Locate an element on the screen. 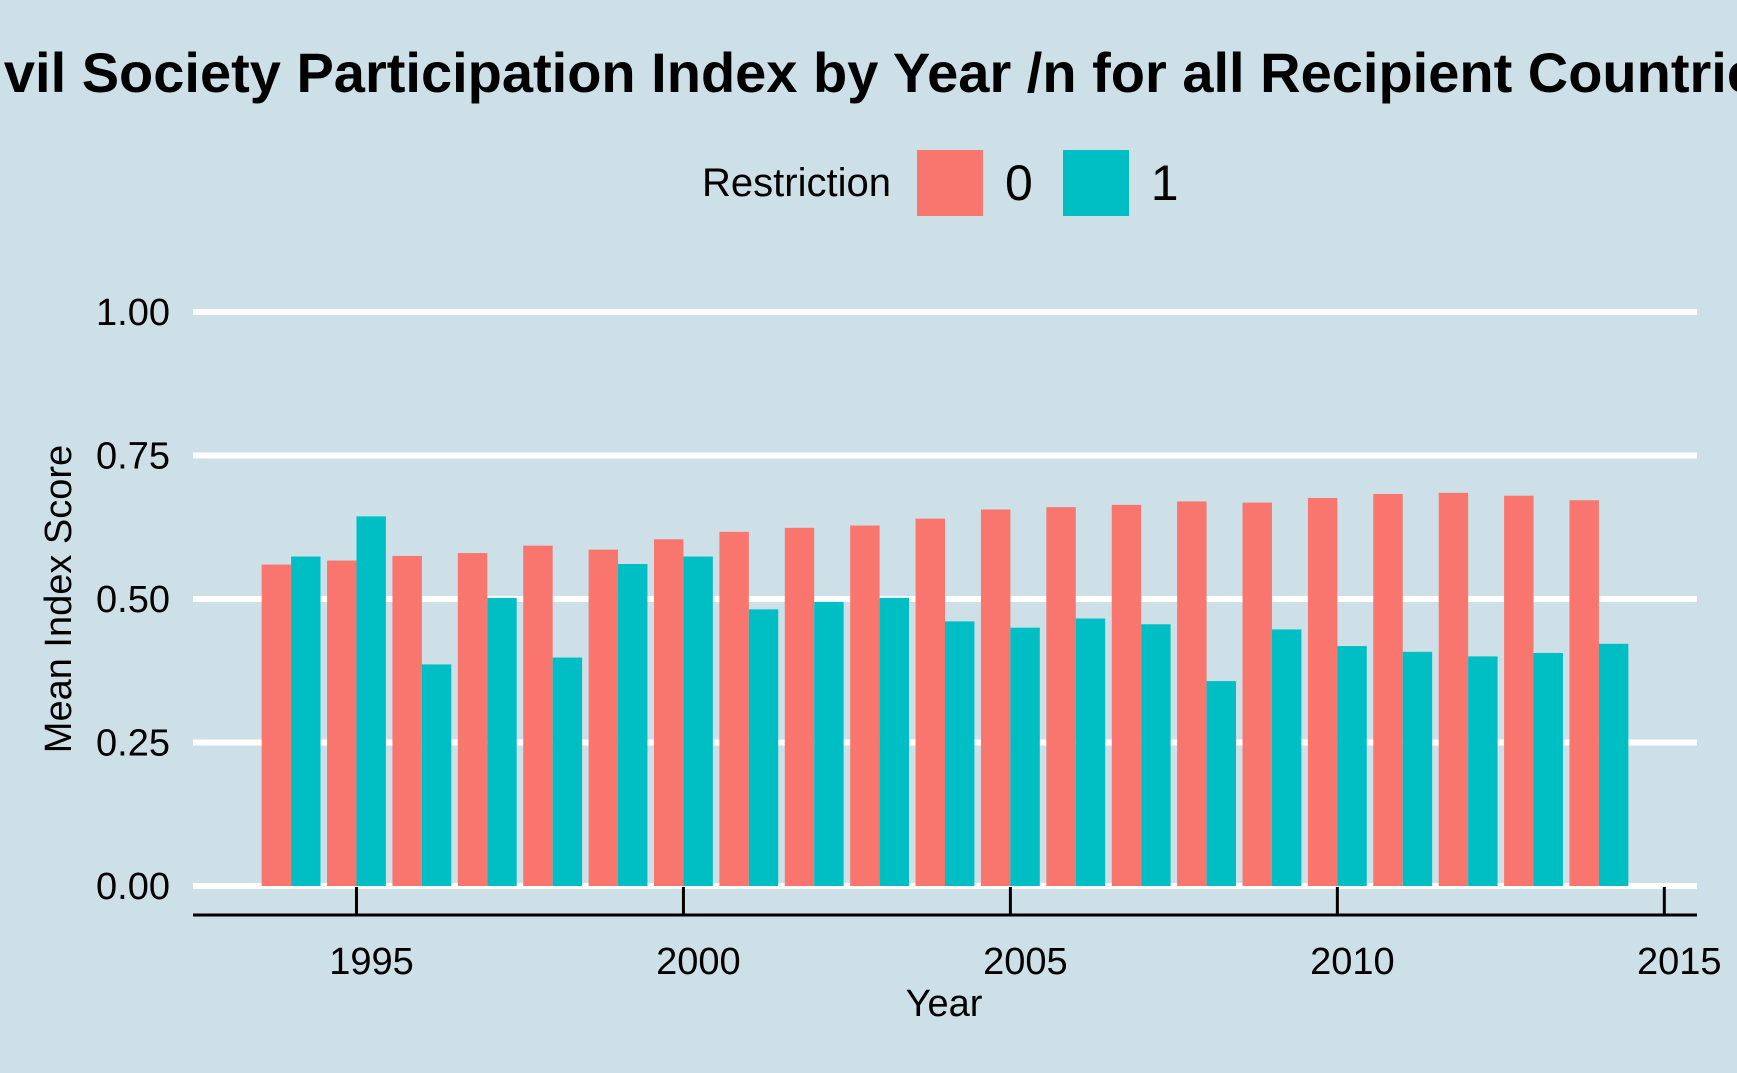 The height and width of the screenshot is (1073, 1737). bar-series-1-2000 is located at coordinates (698, 721).